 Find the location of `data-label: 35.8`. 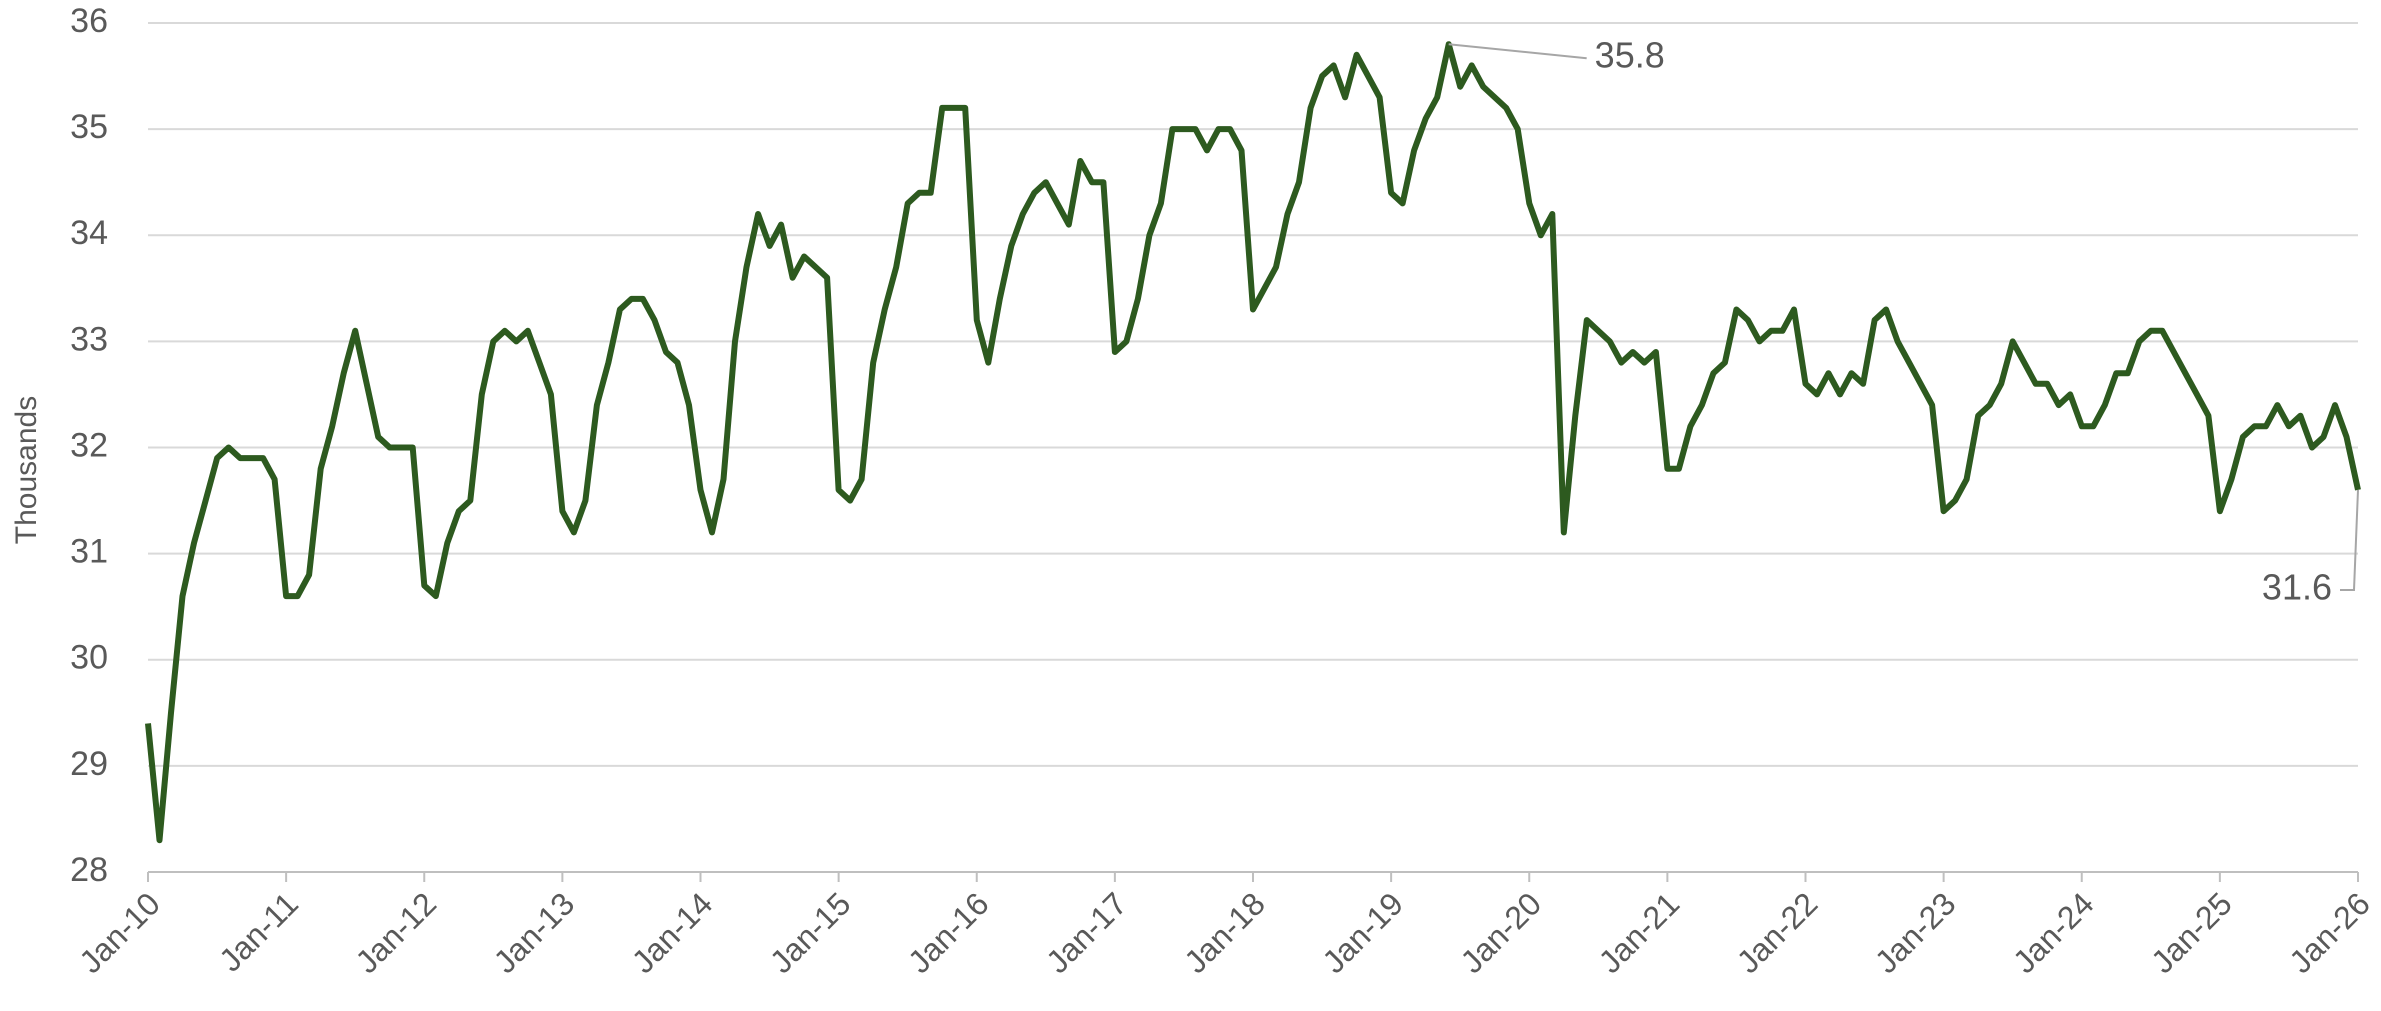

data-label: 35.8 is located at coordinates (1630, 55).